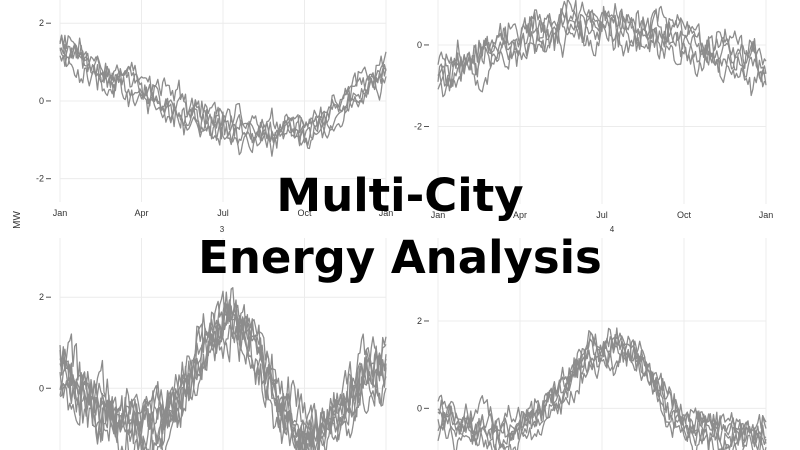 The image size is (800, 450). I want to click on facet-label: 3, so click(222, 229).